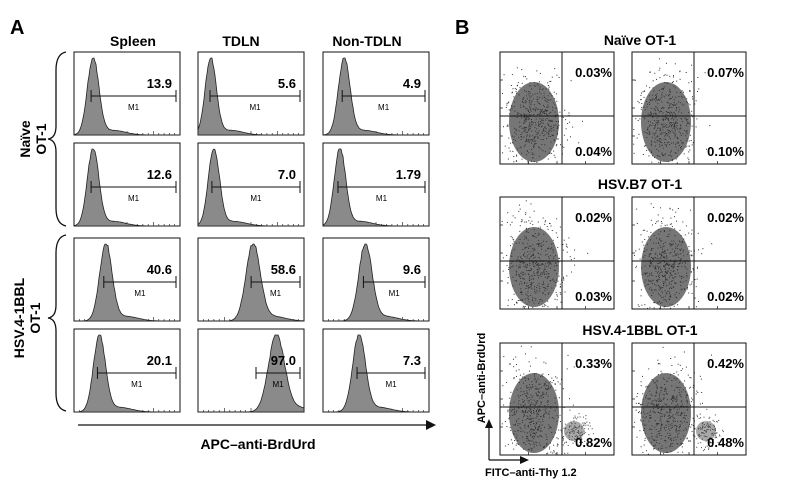 The height and width of the screenshot is (492, 798). What do you see at coordinates (384, 107) in the screenshot?
I see `gate-label: M1` at bounding box center [384, 107].